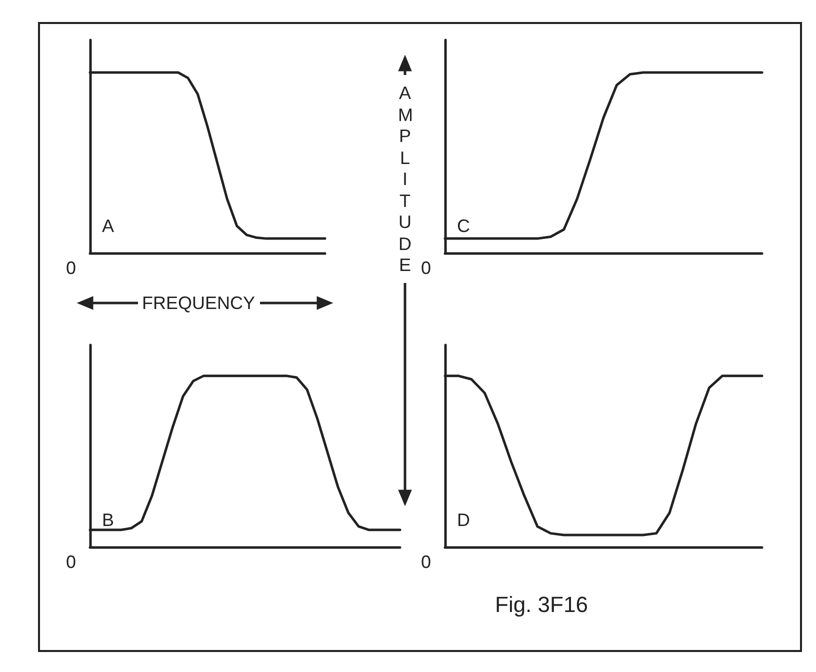 The width and height of the screenshot is (816, 672). Describe the element at coordinates (108, 520) in the screenshot. I see `annotation: B` at that location.